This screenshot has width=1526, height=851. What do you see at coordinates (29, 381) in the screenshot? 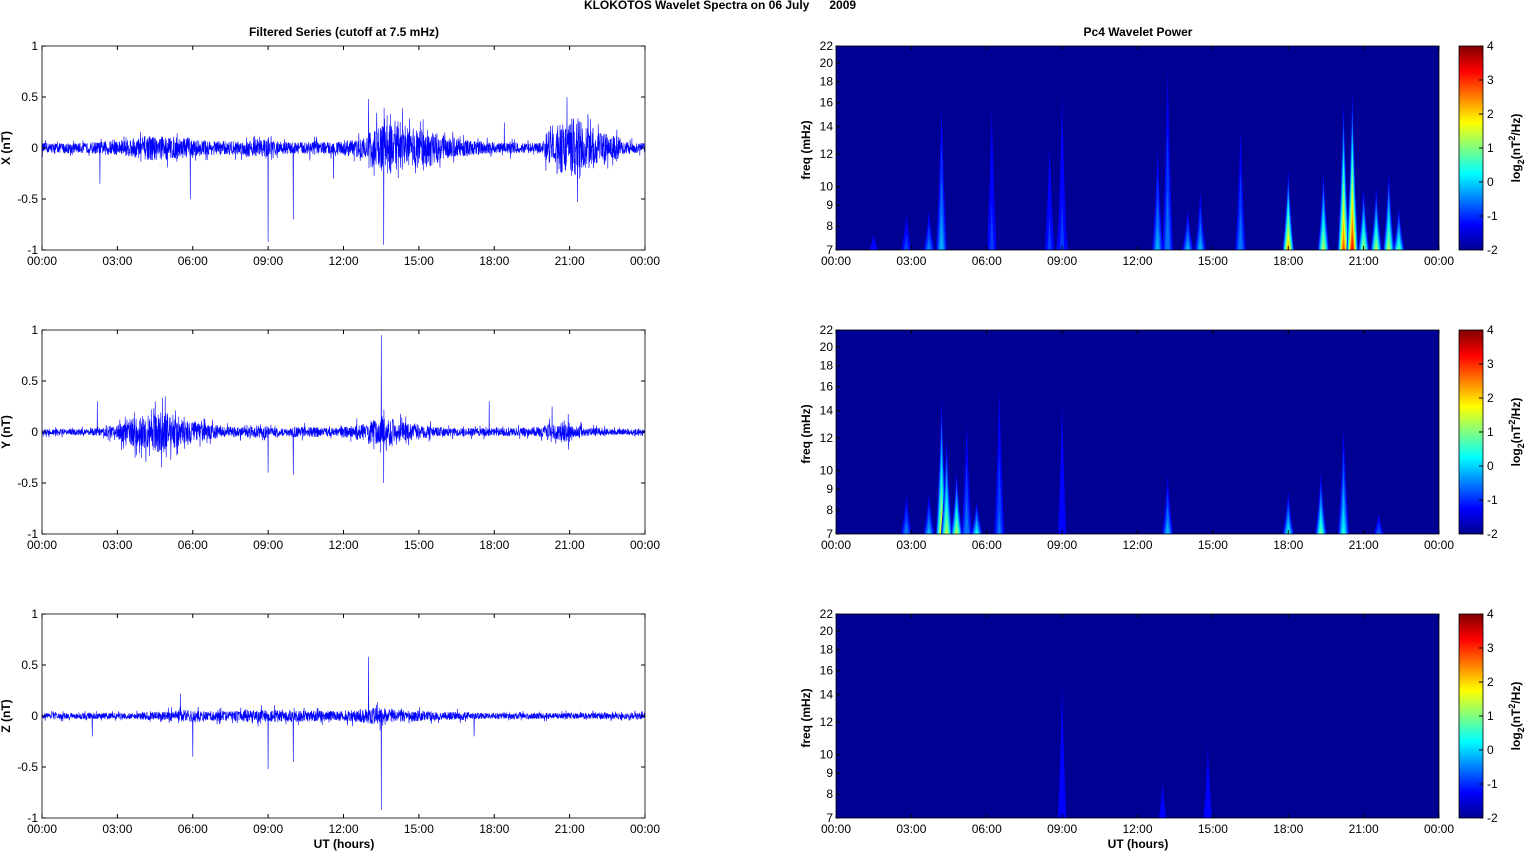
I see `y-tick-label: 0.5` at bounding box center [29, 381].